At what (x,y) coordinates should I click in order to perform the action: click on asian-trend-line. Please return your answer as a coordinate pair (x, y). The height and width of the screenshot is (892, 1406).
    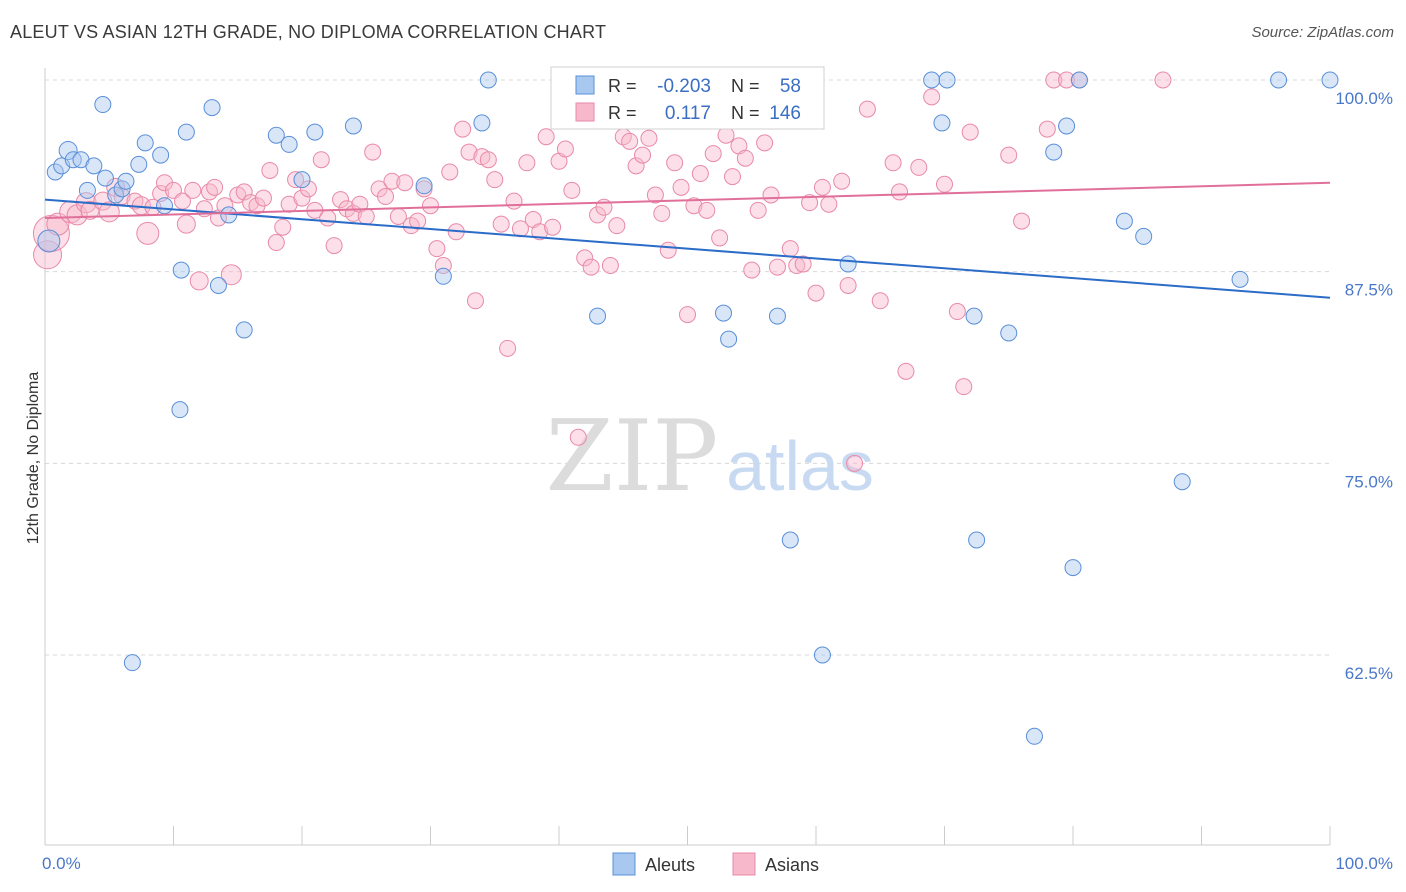
    Looking at the image, I should click on (687, 200).